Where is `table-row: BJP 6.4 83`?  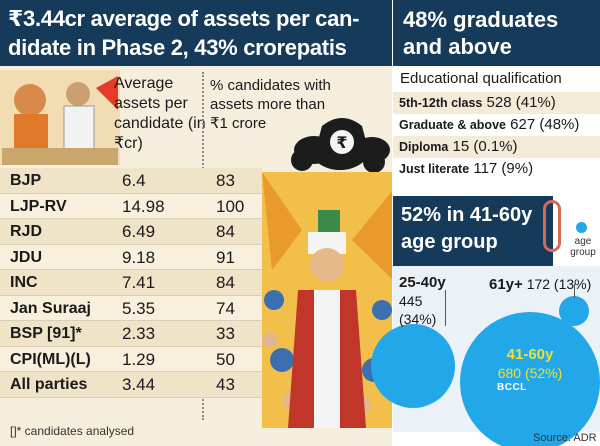 table-row: BJP 6.4 83 is located at coordinates (131, 181).